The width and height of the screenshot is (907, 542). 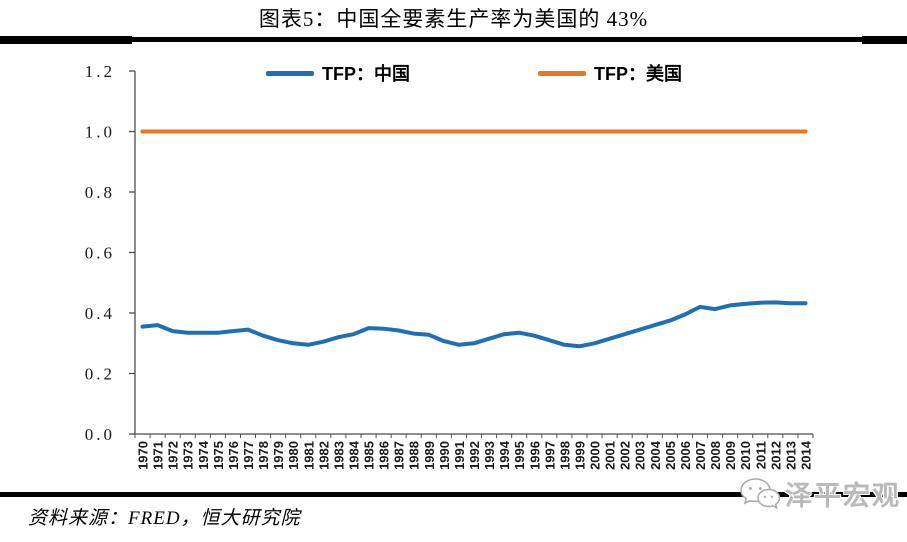 What do you see at coordinates (248, 455) in the screenshot?
I see `x-tick-label: 1977` at bounding box center [248, 455].